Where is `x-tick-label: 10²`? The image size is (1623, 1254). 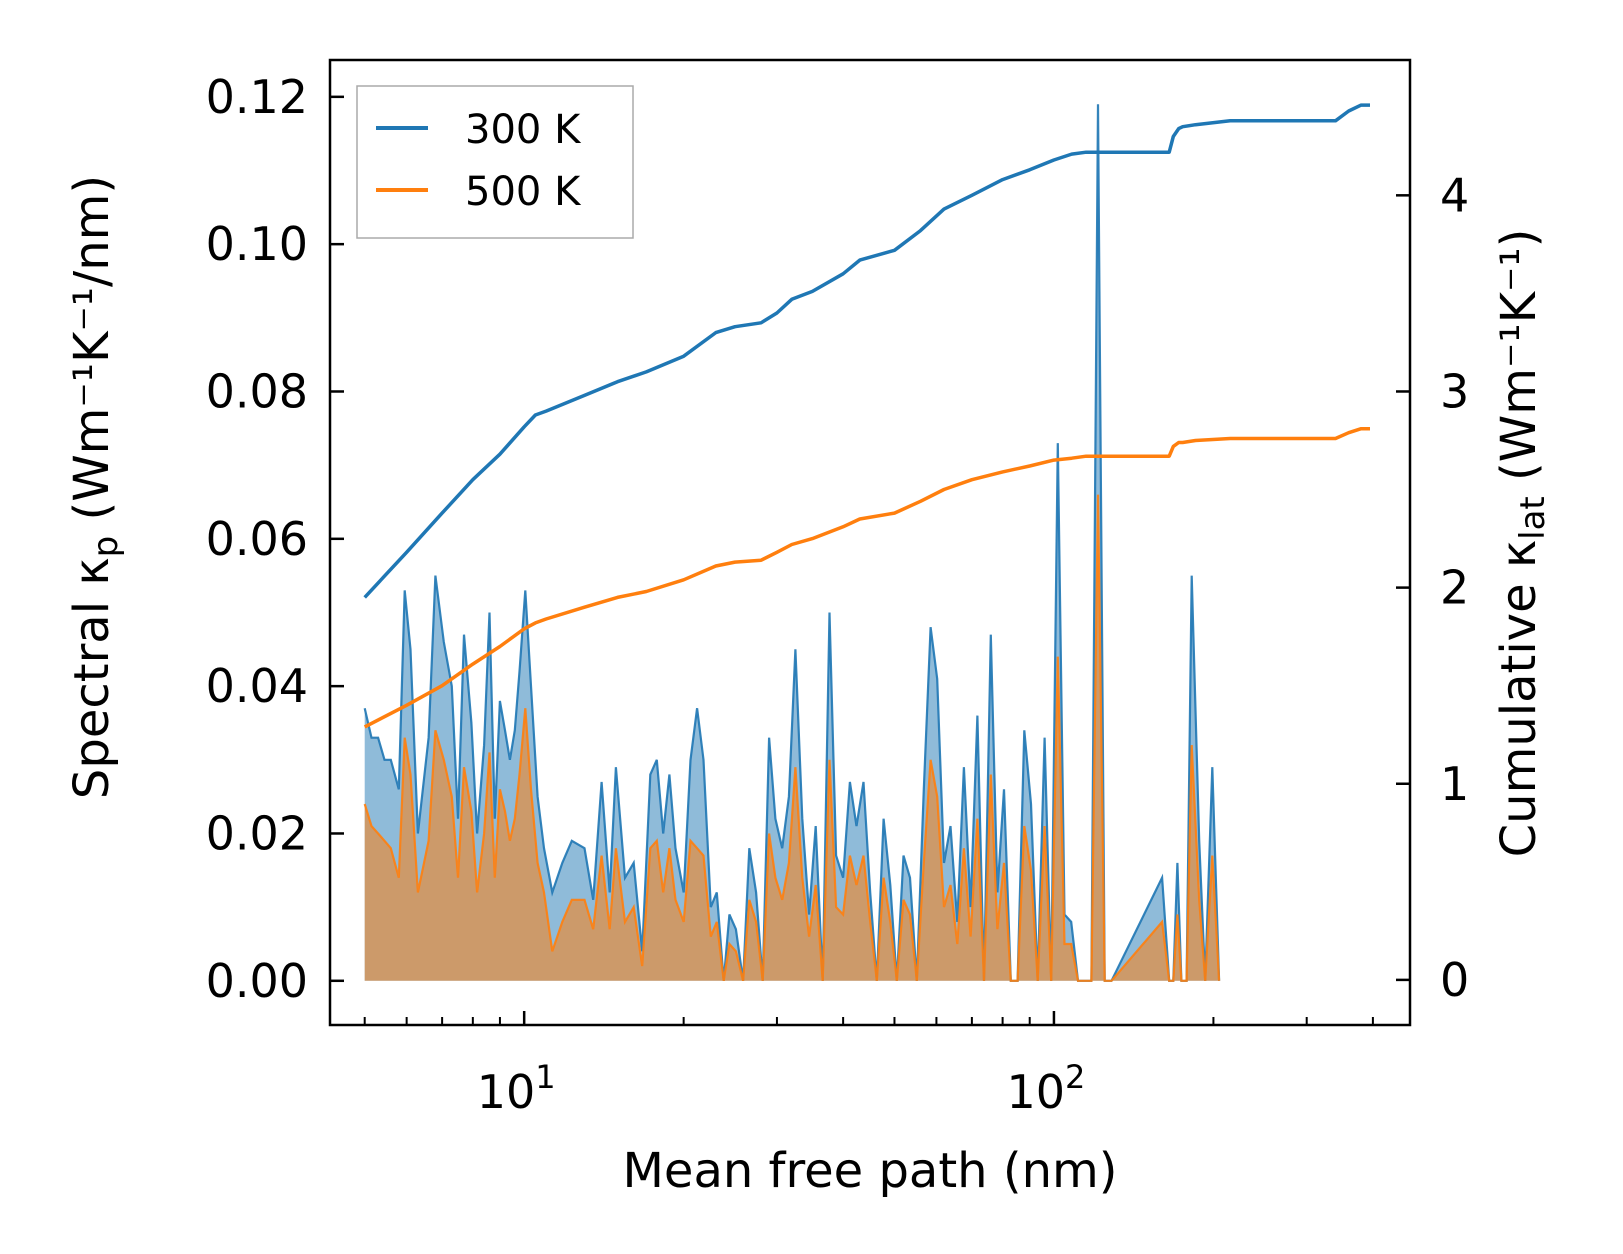
x-tick-label: 10² is located at coordinates (1045, 1088).